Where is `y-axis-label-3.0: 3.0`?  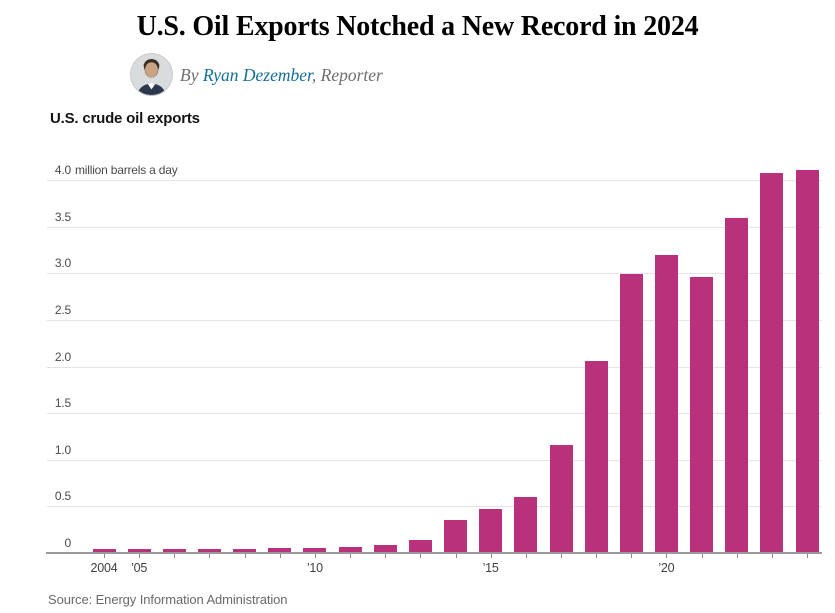
y-axis-label-3.0: 3.0 is located at coordinates (62, 263).